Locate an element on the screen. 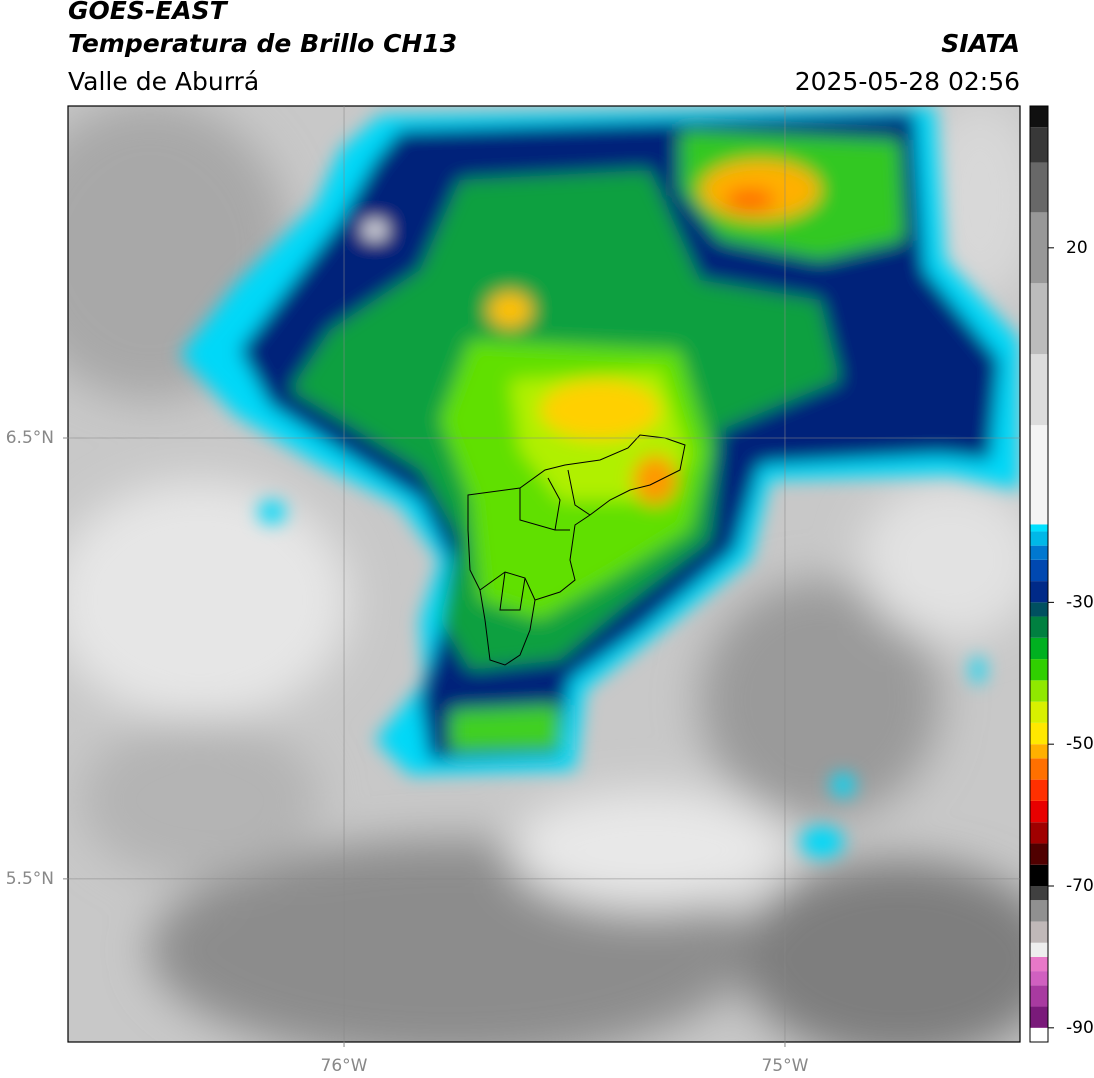  region: Valle de Aburrá is located at coordinates (163, 81).